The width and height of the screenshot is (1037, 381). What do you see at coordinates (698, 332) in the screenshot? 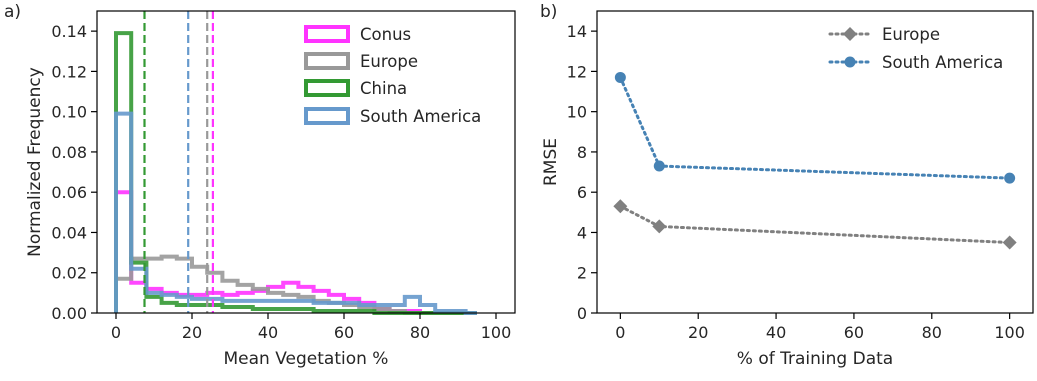
I see `b-xtick-label: 20` at bounding box center [698, 332].